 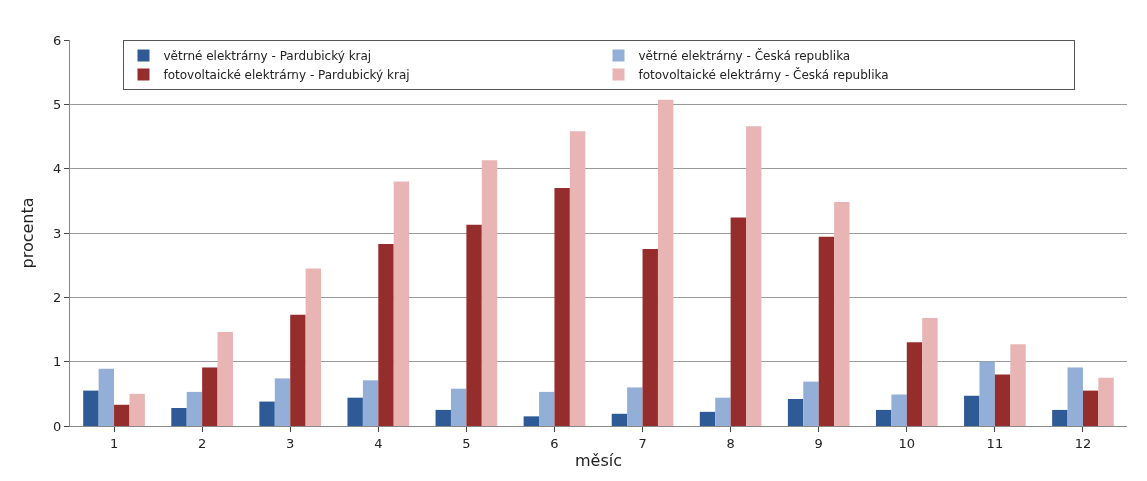 I want to click on x-tick-label: 12, so click(x=1083, y=443).